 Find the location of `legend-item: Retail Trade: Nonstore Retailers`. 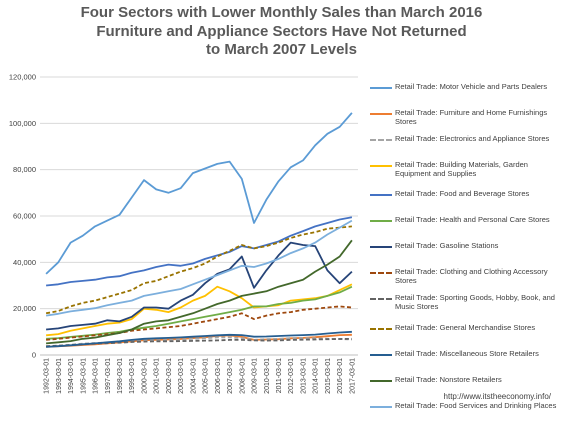

legend-item: Retail Trade: Nonstore Retailers is located at coordinates (466, 388).